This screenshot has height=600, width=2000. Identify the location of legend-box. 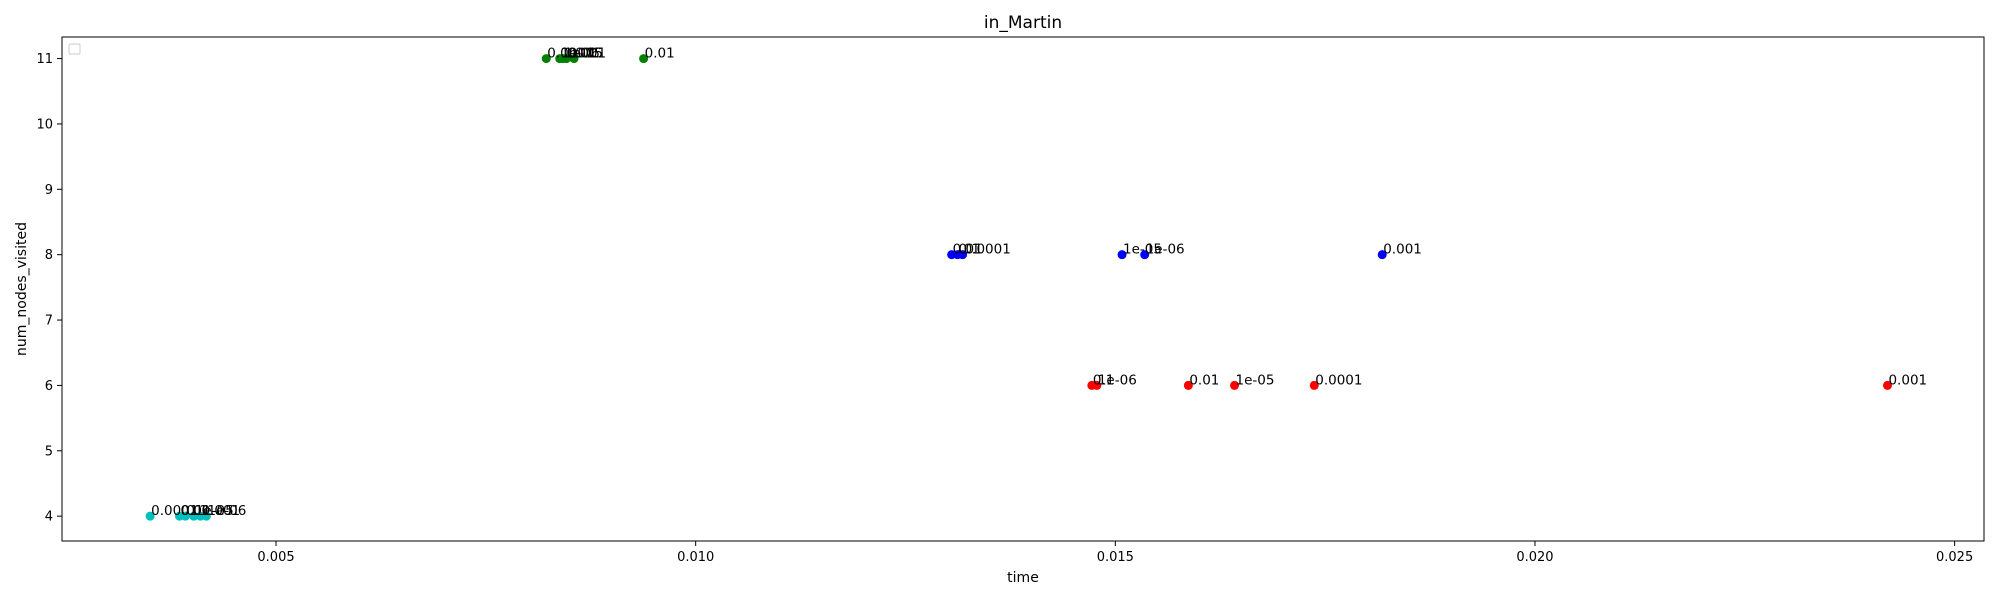
(74, 49).